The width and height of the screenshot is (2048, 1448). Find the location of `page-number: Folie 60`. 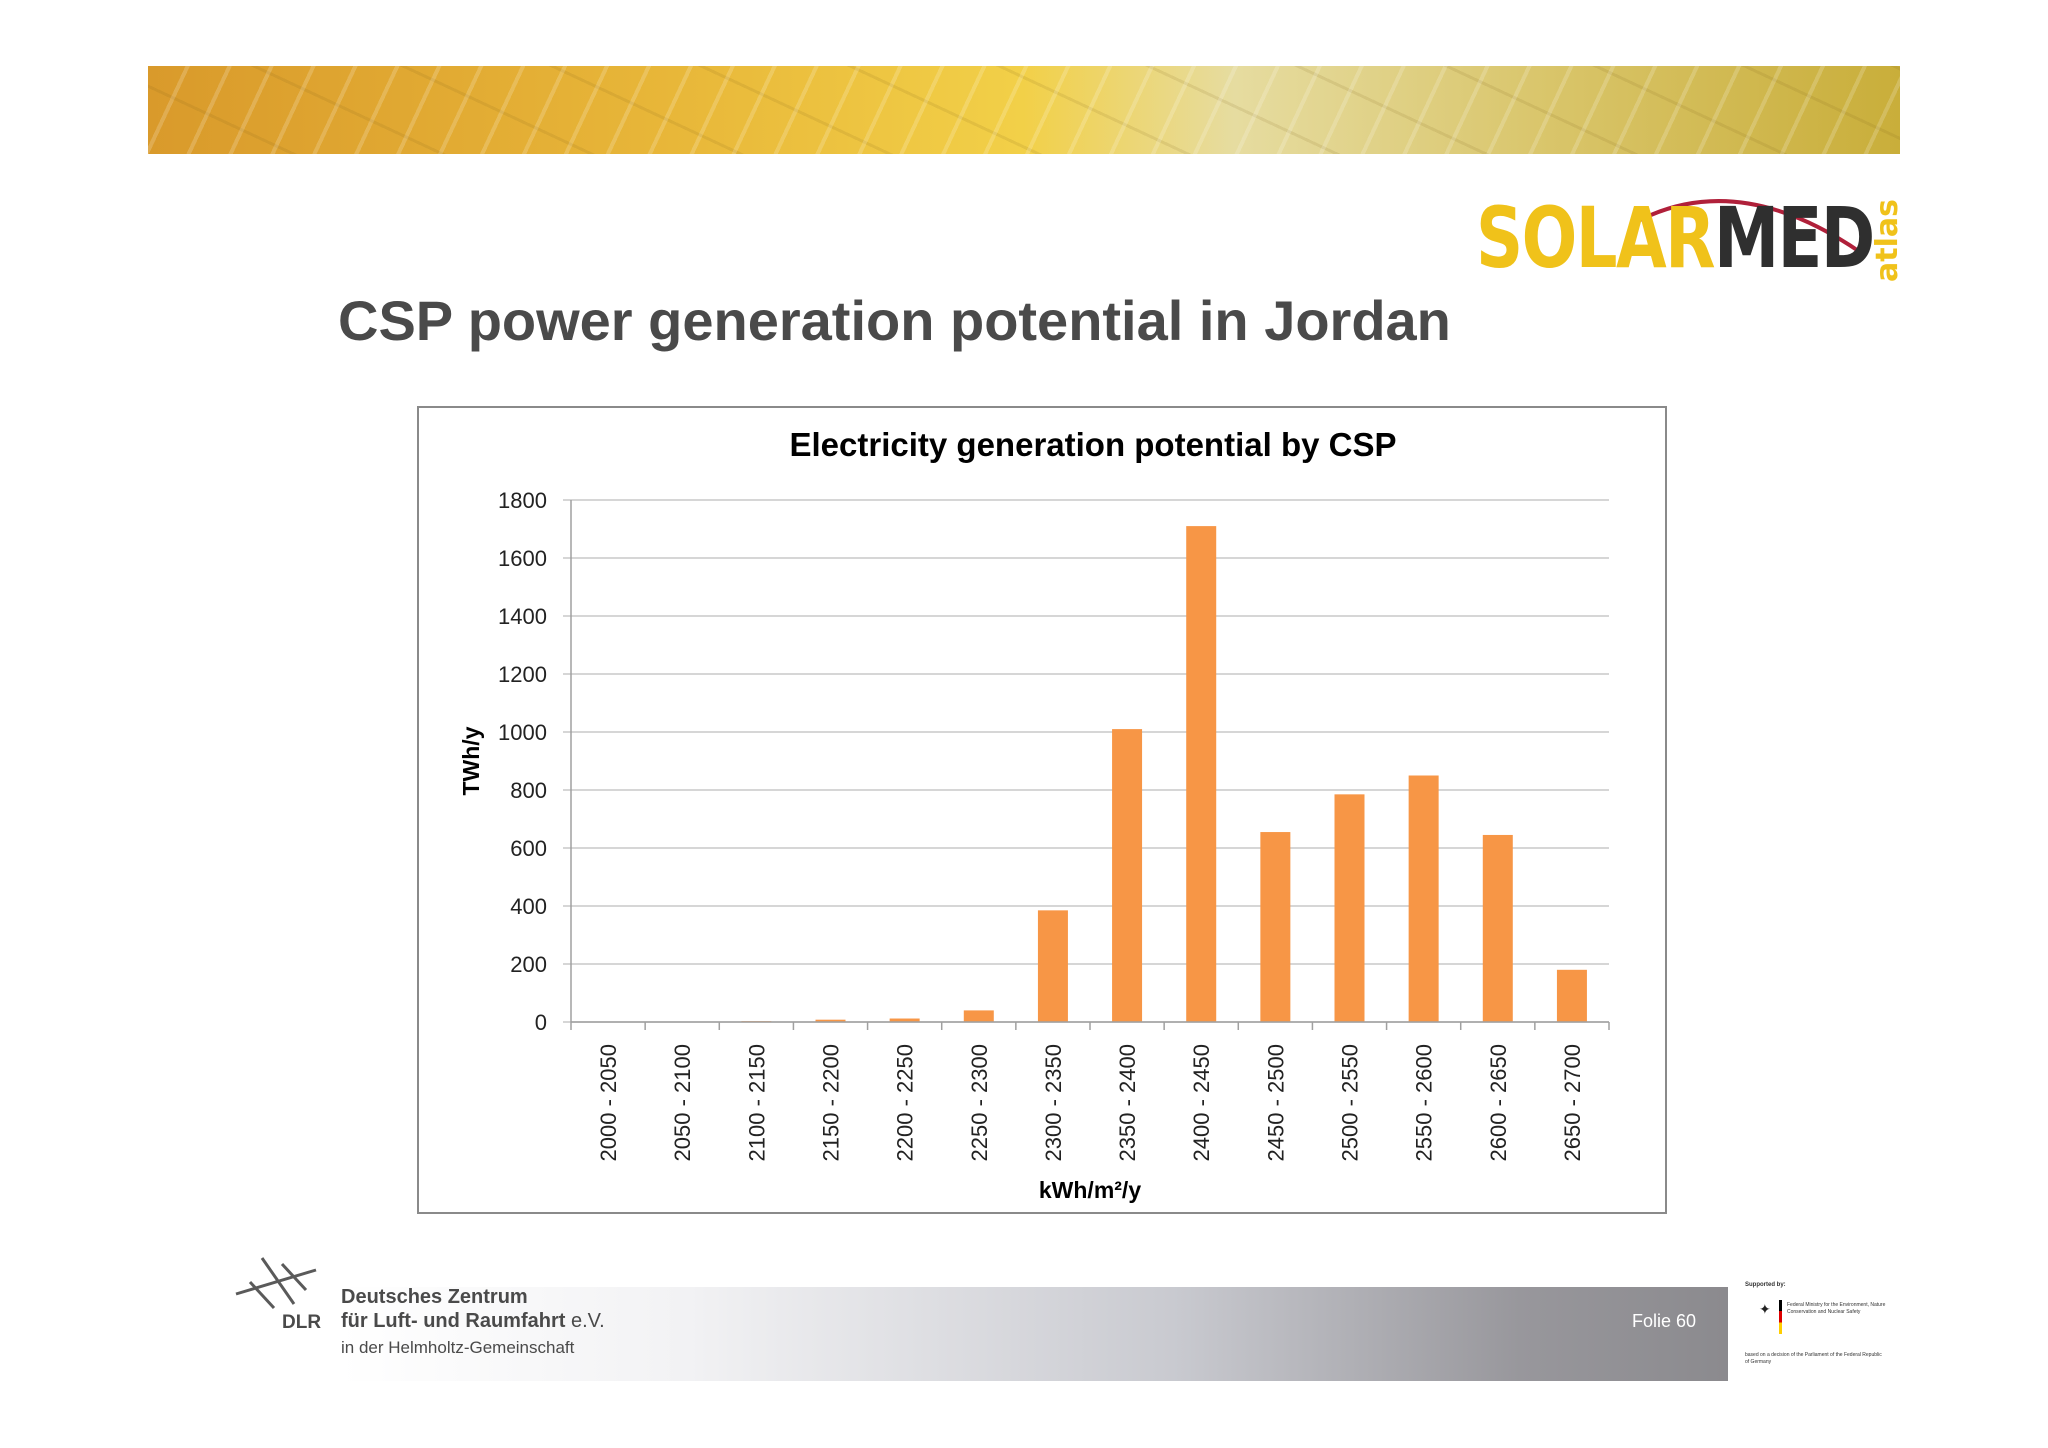

page-number: Folie 60 is located at coordinates (1664, 1321).